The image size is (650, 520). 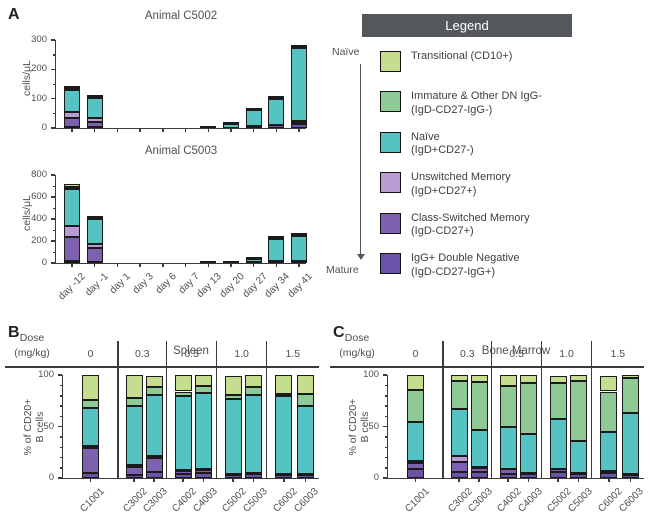 What do you see at coordinates (241, 354) in the screenshot?
I see `dose-value: 1.0` at bounding box center [241, 354].